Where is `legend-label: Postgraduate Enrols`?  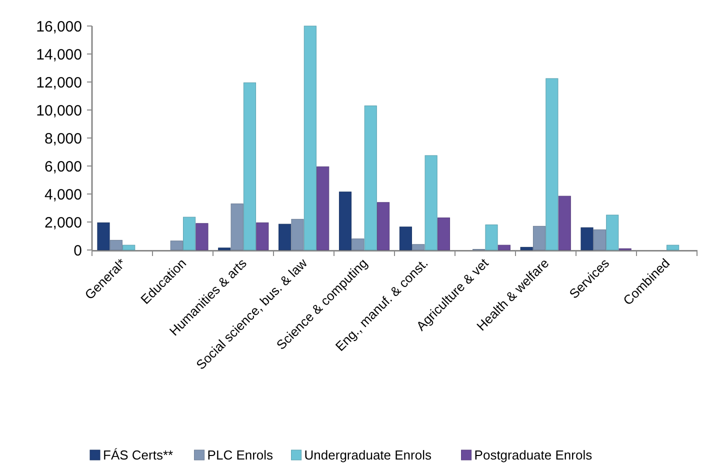
legend-label: Postgraduate Enrols is located at coordinates (533, 455).